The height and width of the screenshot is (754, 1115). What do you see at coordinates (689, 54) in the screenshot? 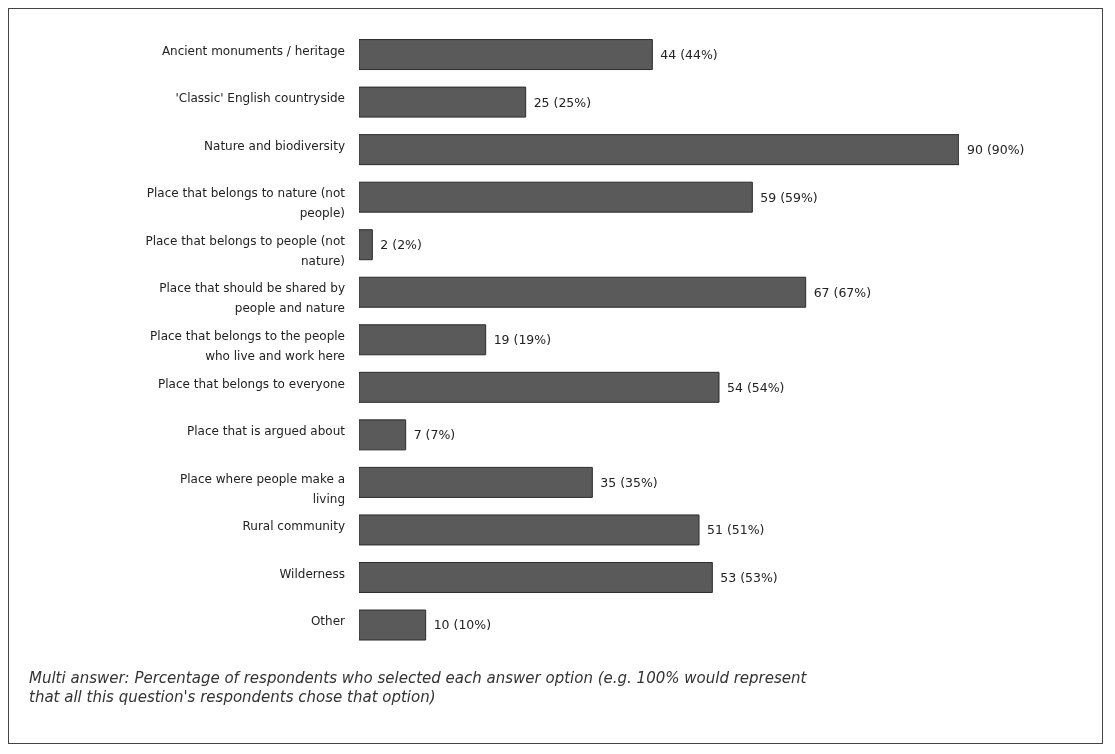
I see `data-label: 44 (44%)` at bounding box center [689, 54].